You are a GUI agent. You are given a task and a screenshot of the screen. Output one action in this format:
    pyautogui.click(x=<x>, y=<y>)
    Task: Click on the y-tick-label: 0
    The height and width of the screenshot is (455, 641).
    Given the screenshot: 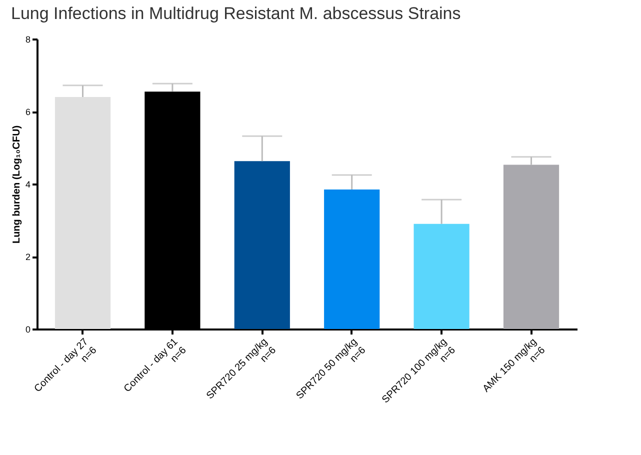 What is the action you would take?
    pyautogui.click(x=27, y=329)
    